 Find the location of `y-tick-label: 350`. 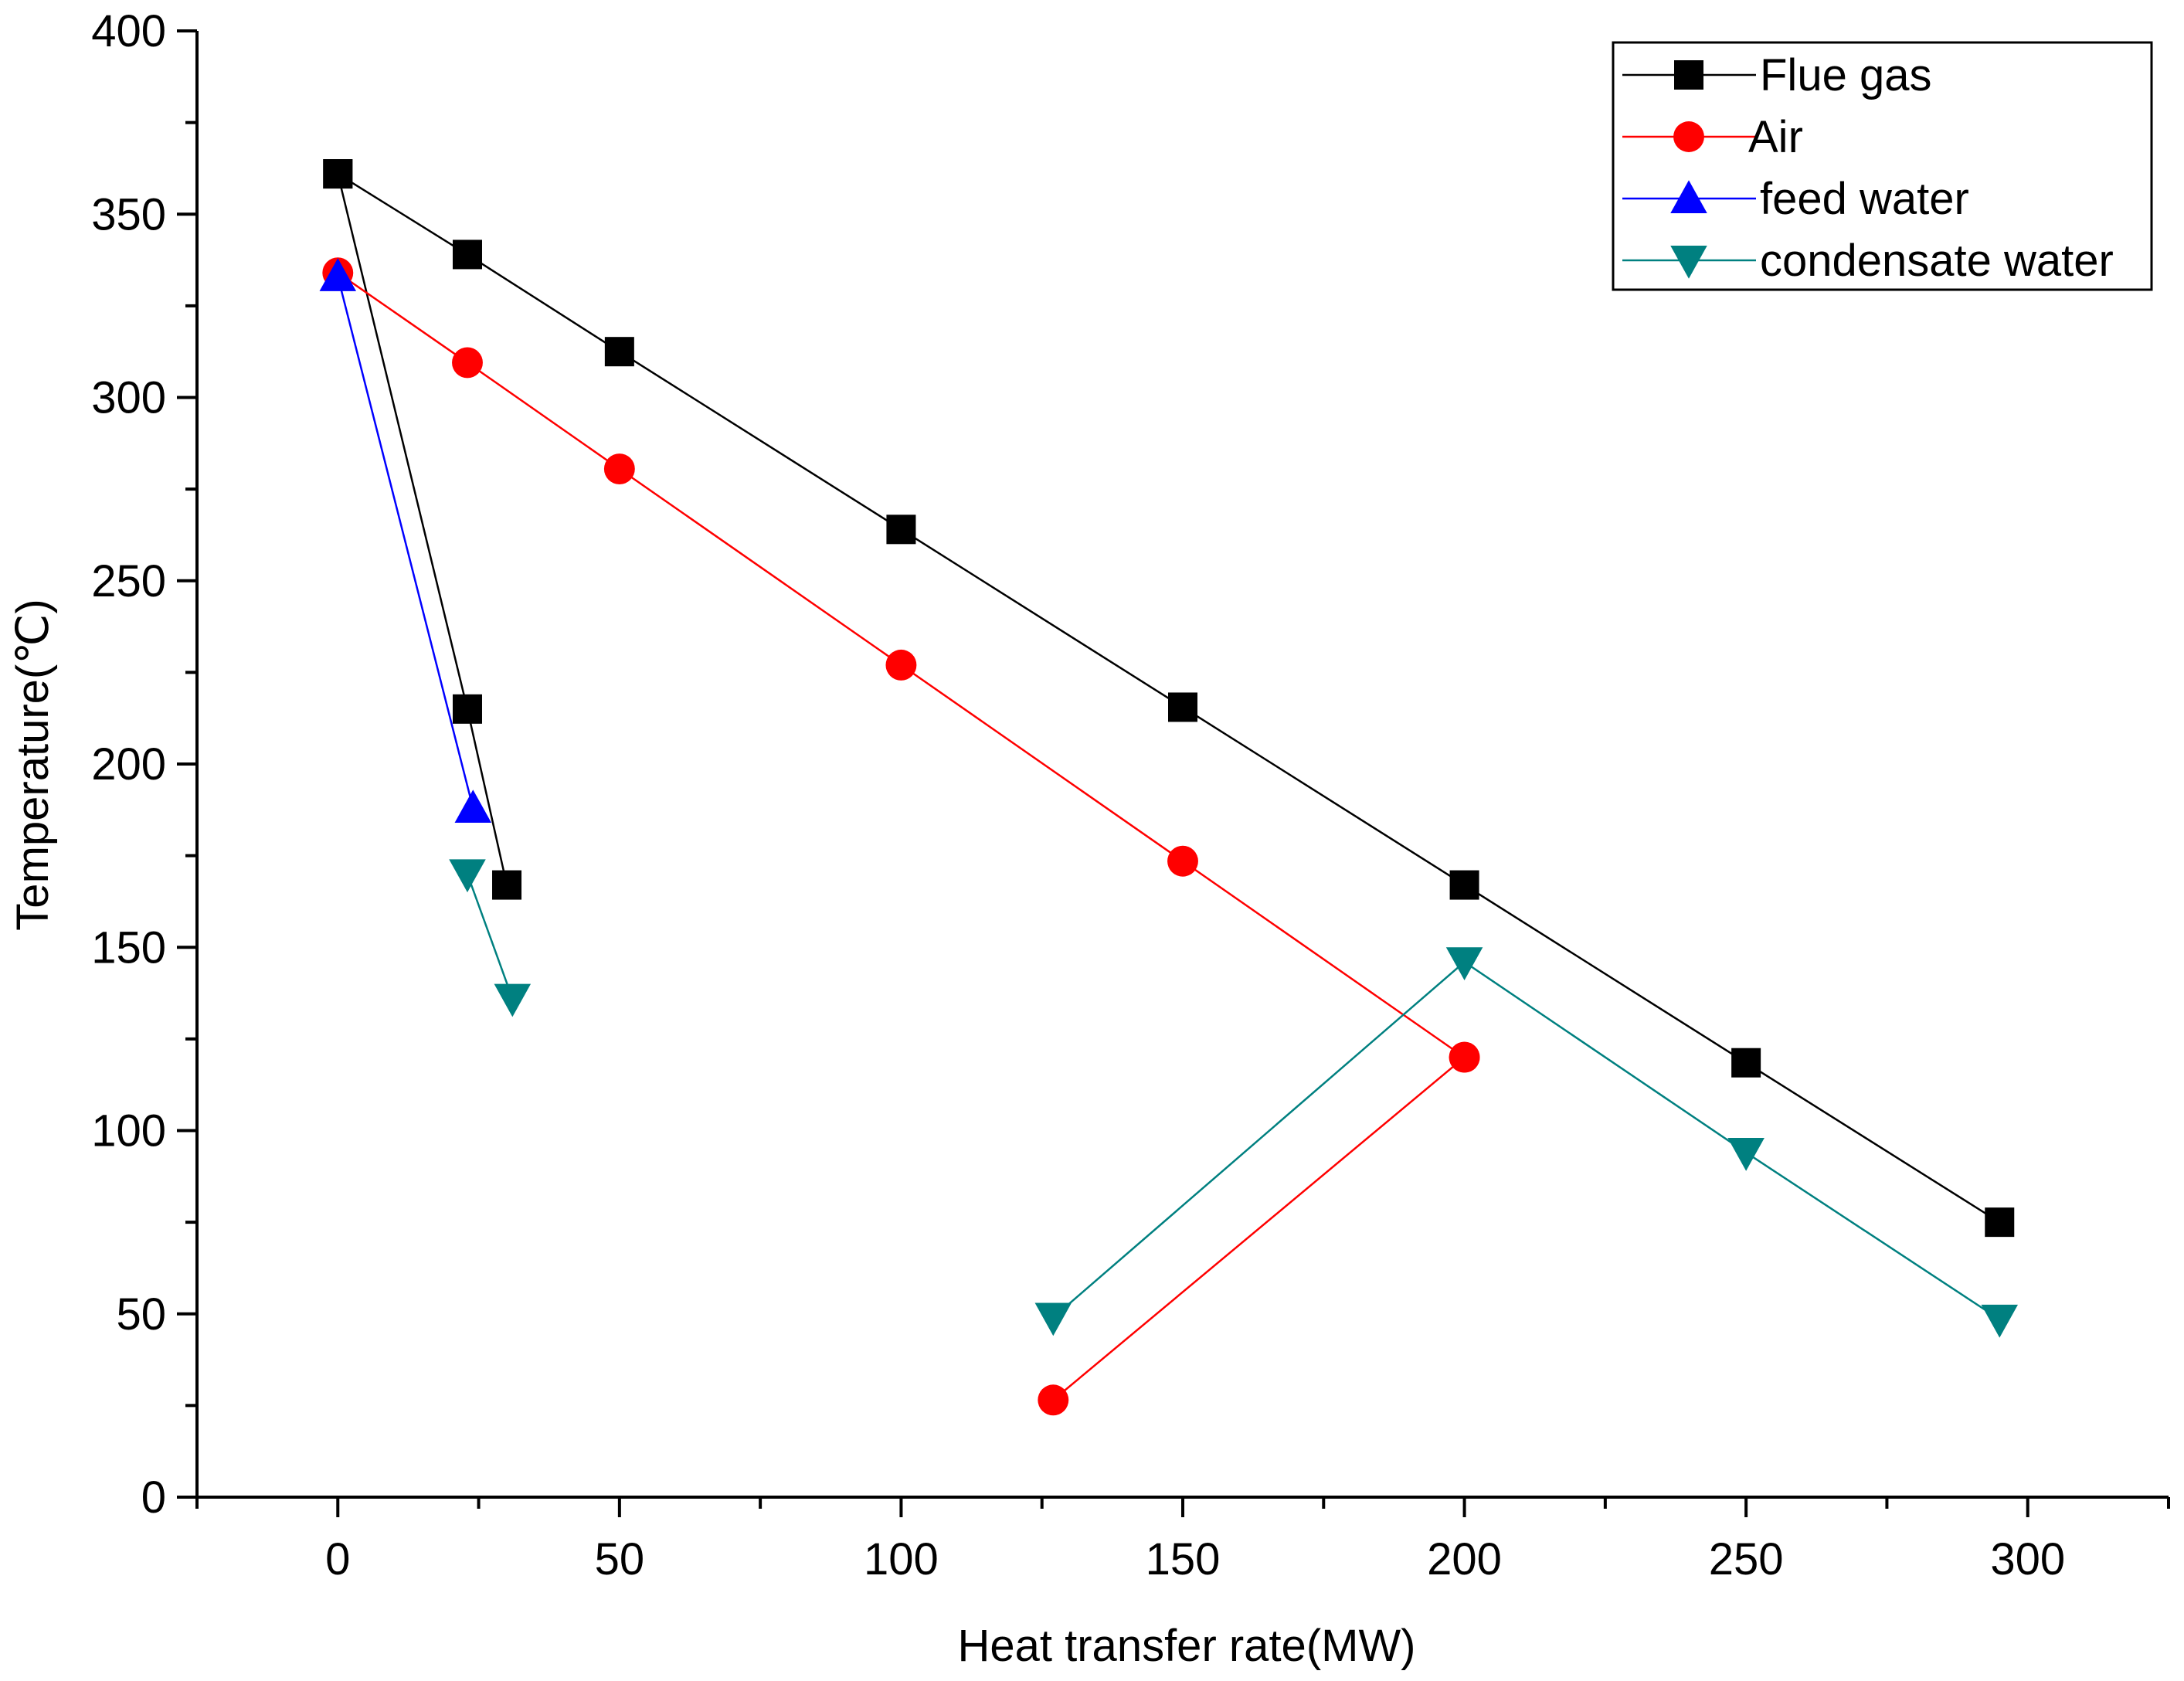

y-tick-label: 350 is located at coordinates (128, 214).